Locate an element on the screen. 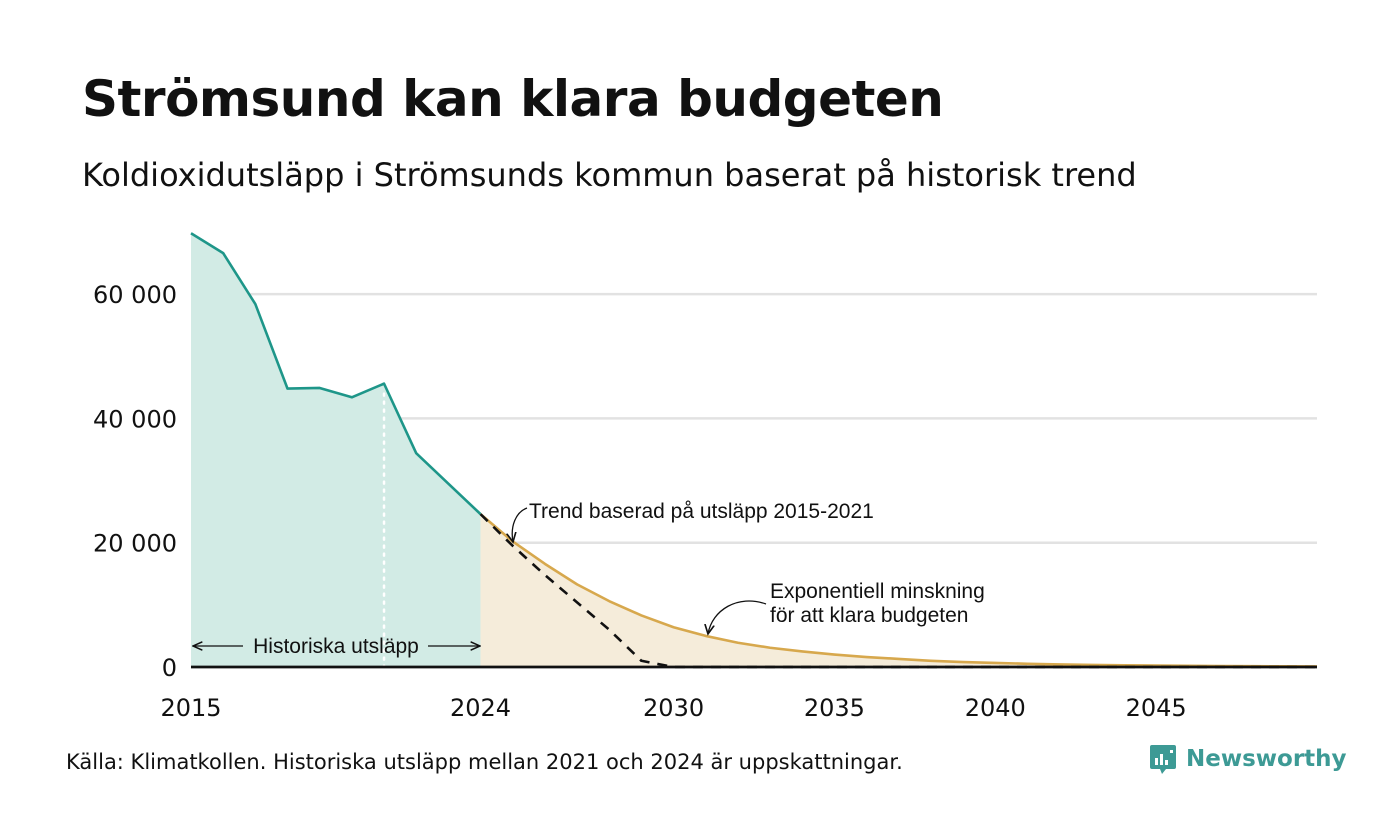  budget-label-line2: för att klara budgeten is located at coordinates (869, 615).